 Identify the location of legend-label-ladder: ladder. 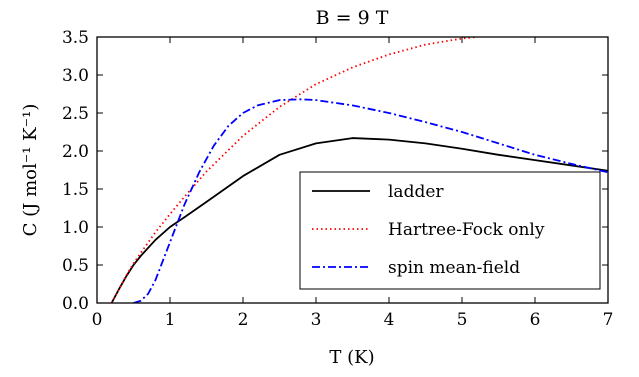
(416, 192).